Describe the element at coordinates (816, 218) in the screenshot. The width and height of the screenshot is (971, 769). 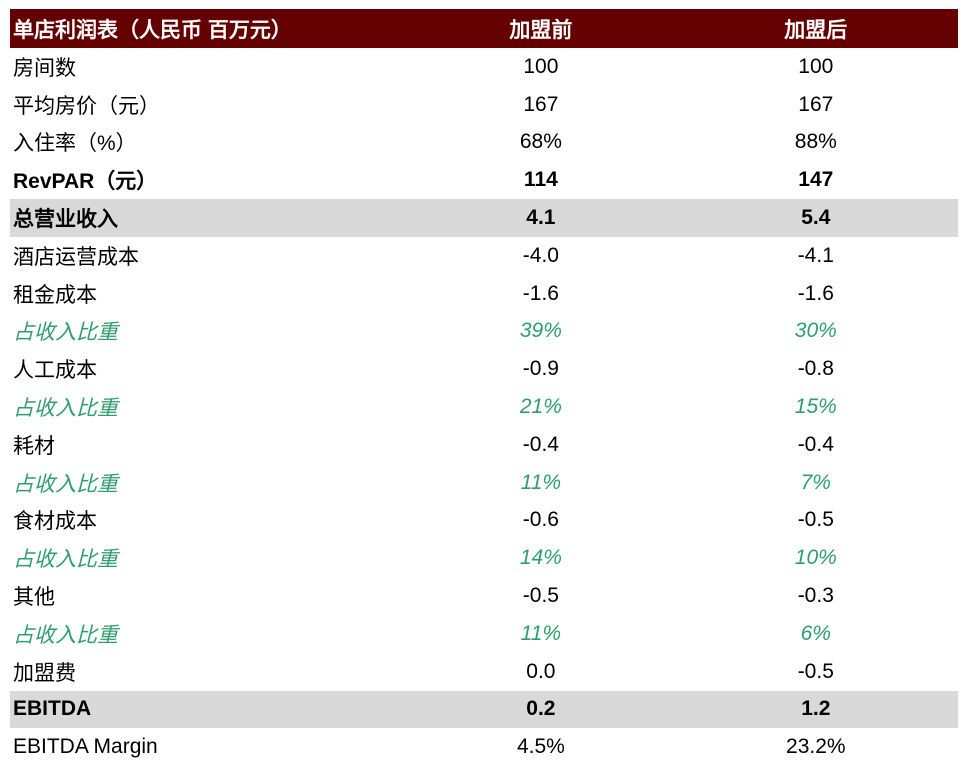
I see `value-post-franchise: 5.4` at that location.